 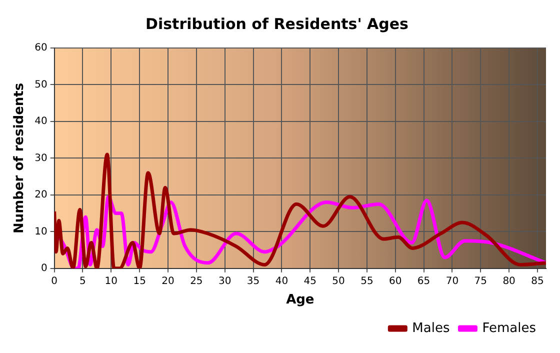 I want to click on x-tick-label: 50, so click(x=338, y=281).